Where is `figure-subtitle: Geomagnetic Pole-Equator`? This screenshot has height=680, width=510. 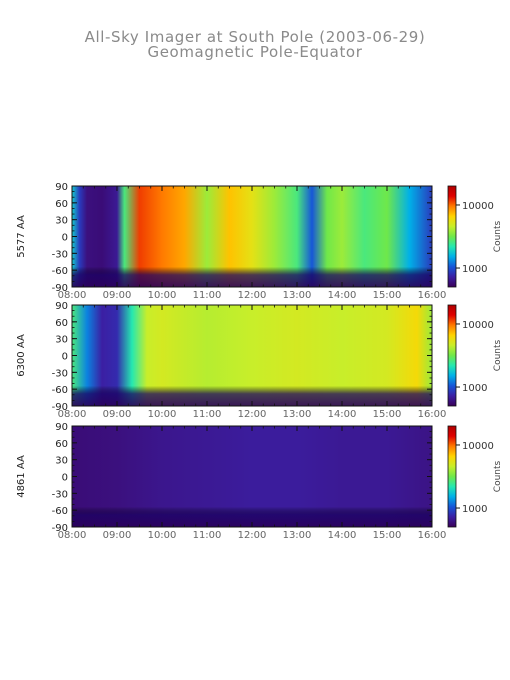 figure-subtitle: Geomagnetic Pole-Equator is located at coordinates (255, 52).